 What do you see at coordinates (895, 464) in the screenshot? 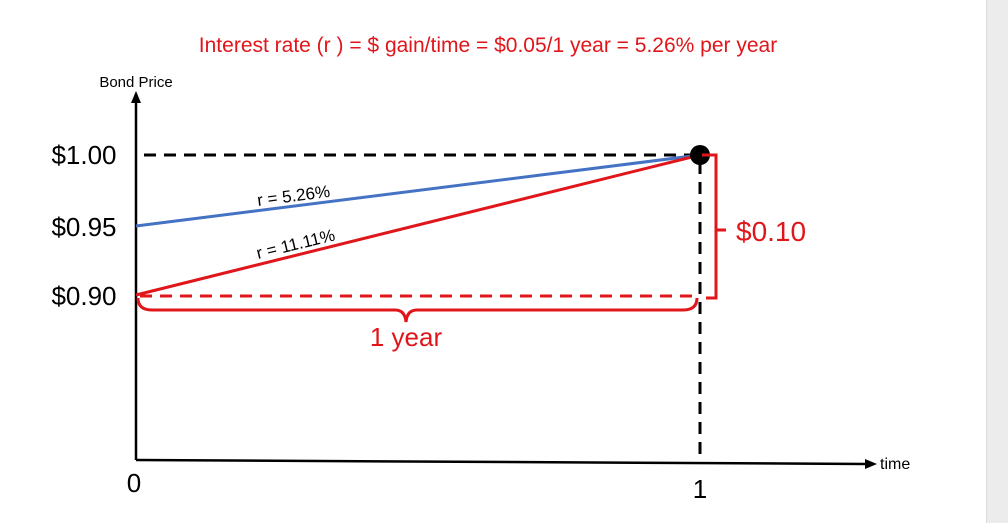
I see `x-axis-label: time` at bounding box center [895, 464].